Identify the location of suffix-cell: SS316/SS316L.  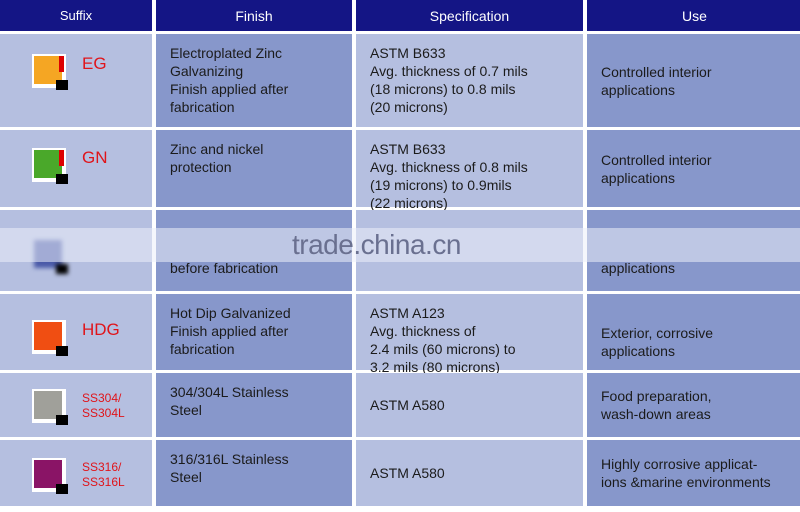
(76, 473).